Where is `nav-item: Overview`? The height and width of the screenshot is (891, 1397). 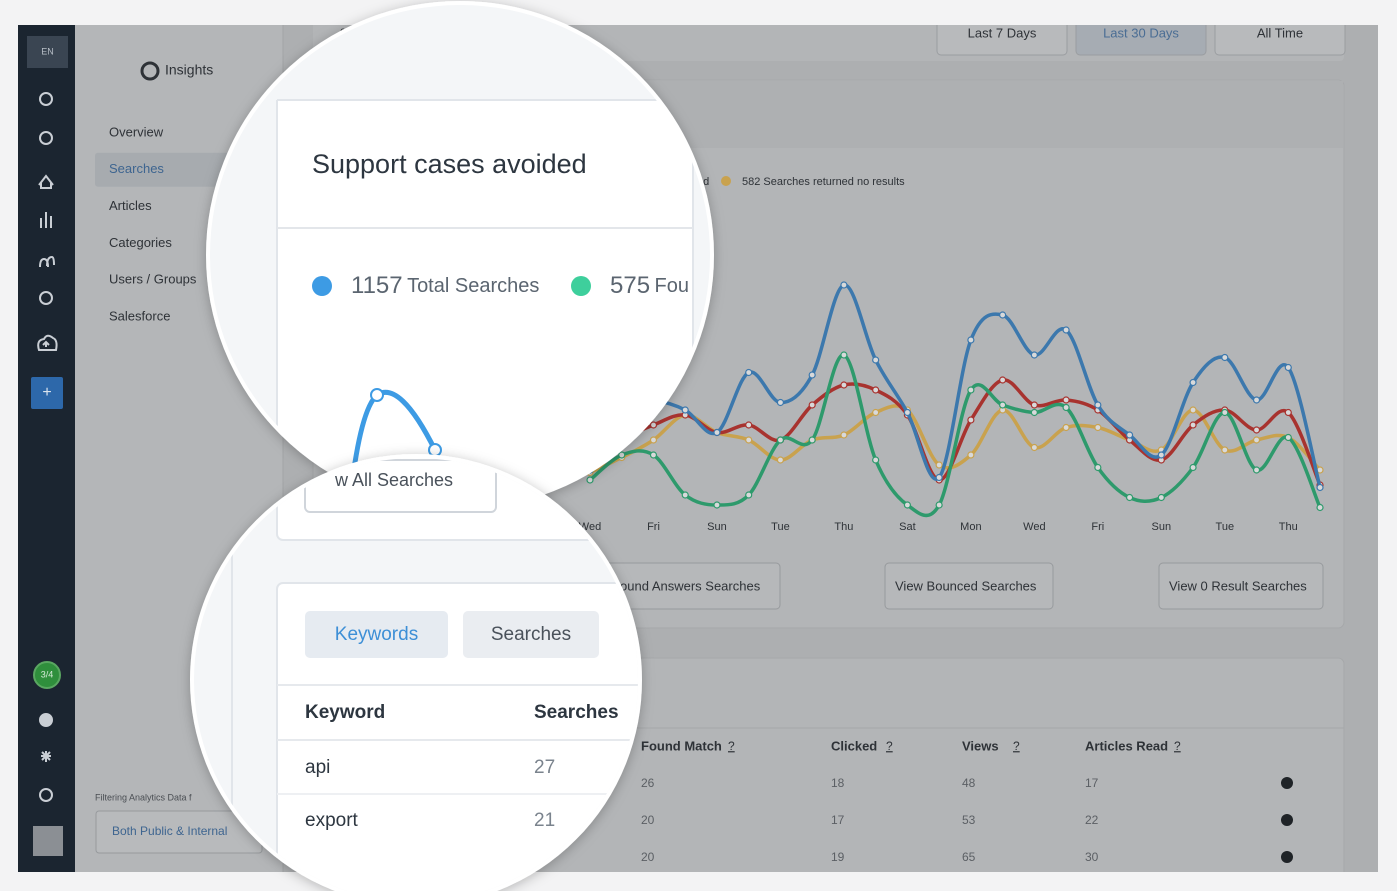 nav-item: Overview is located at coordinates (136, 131).